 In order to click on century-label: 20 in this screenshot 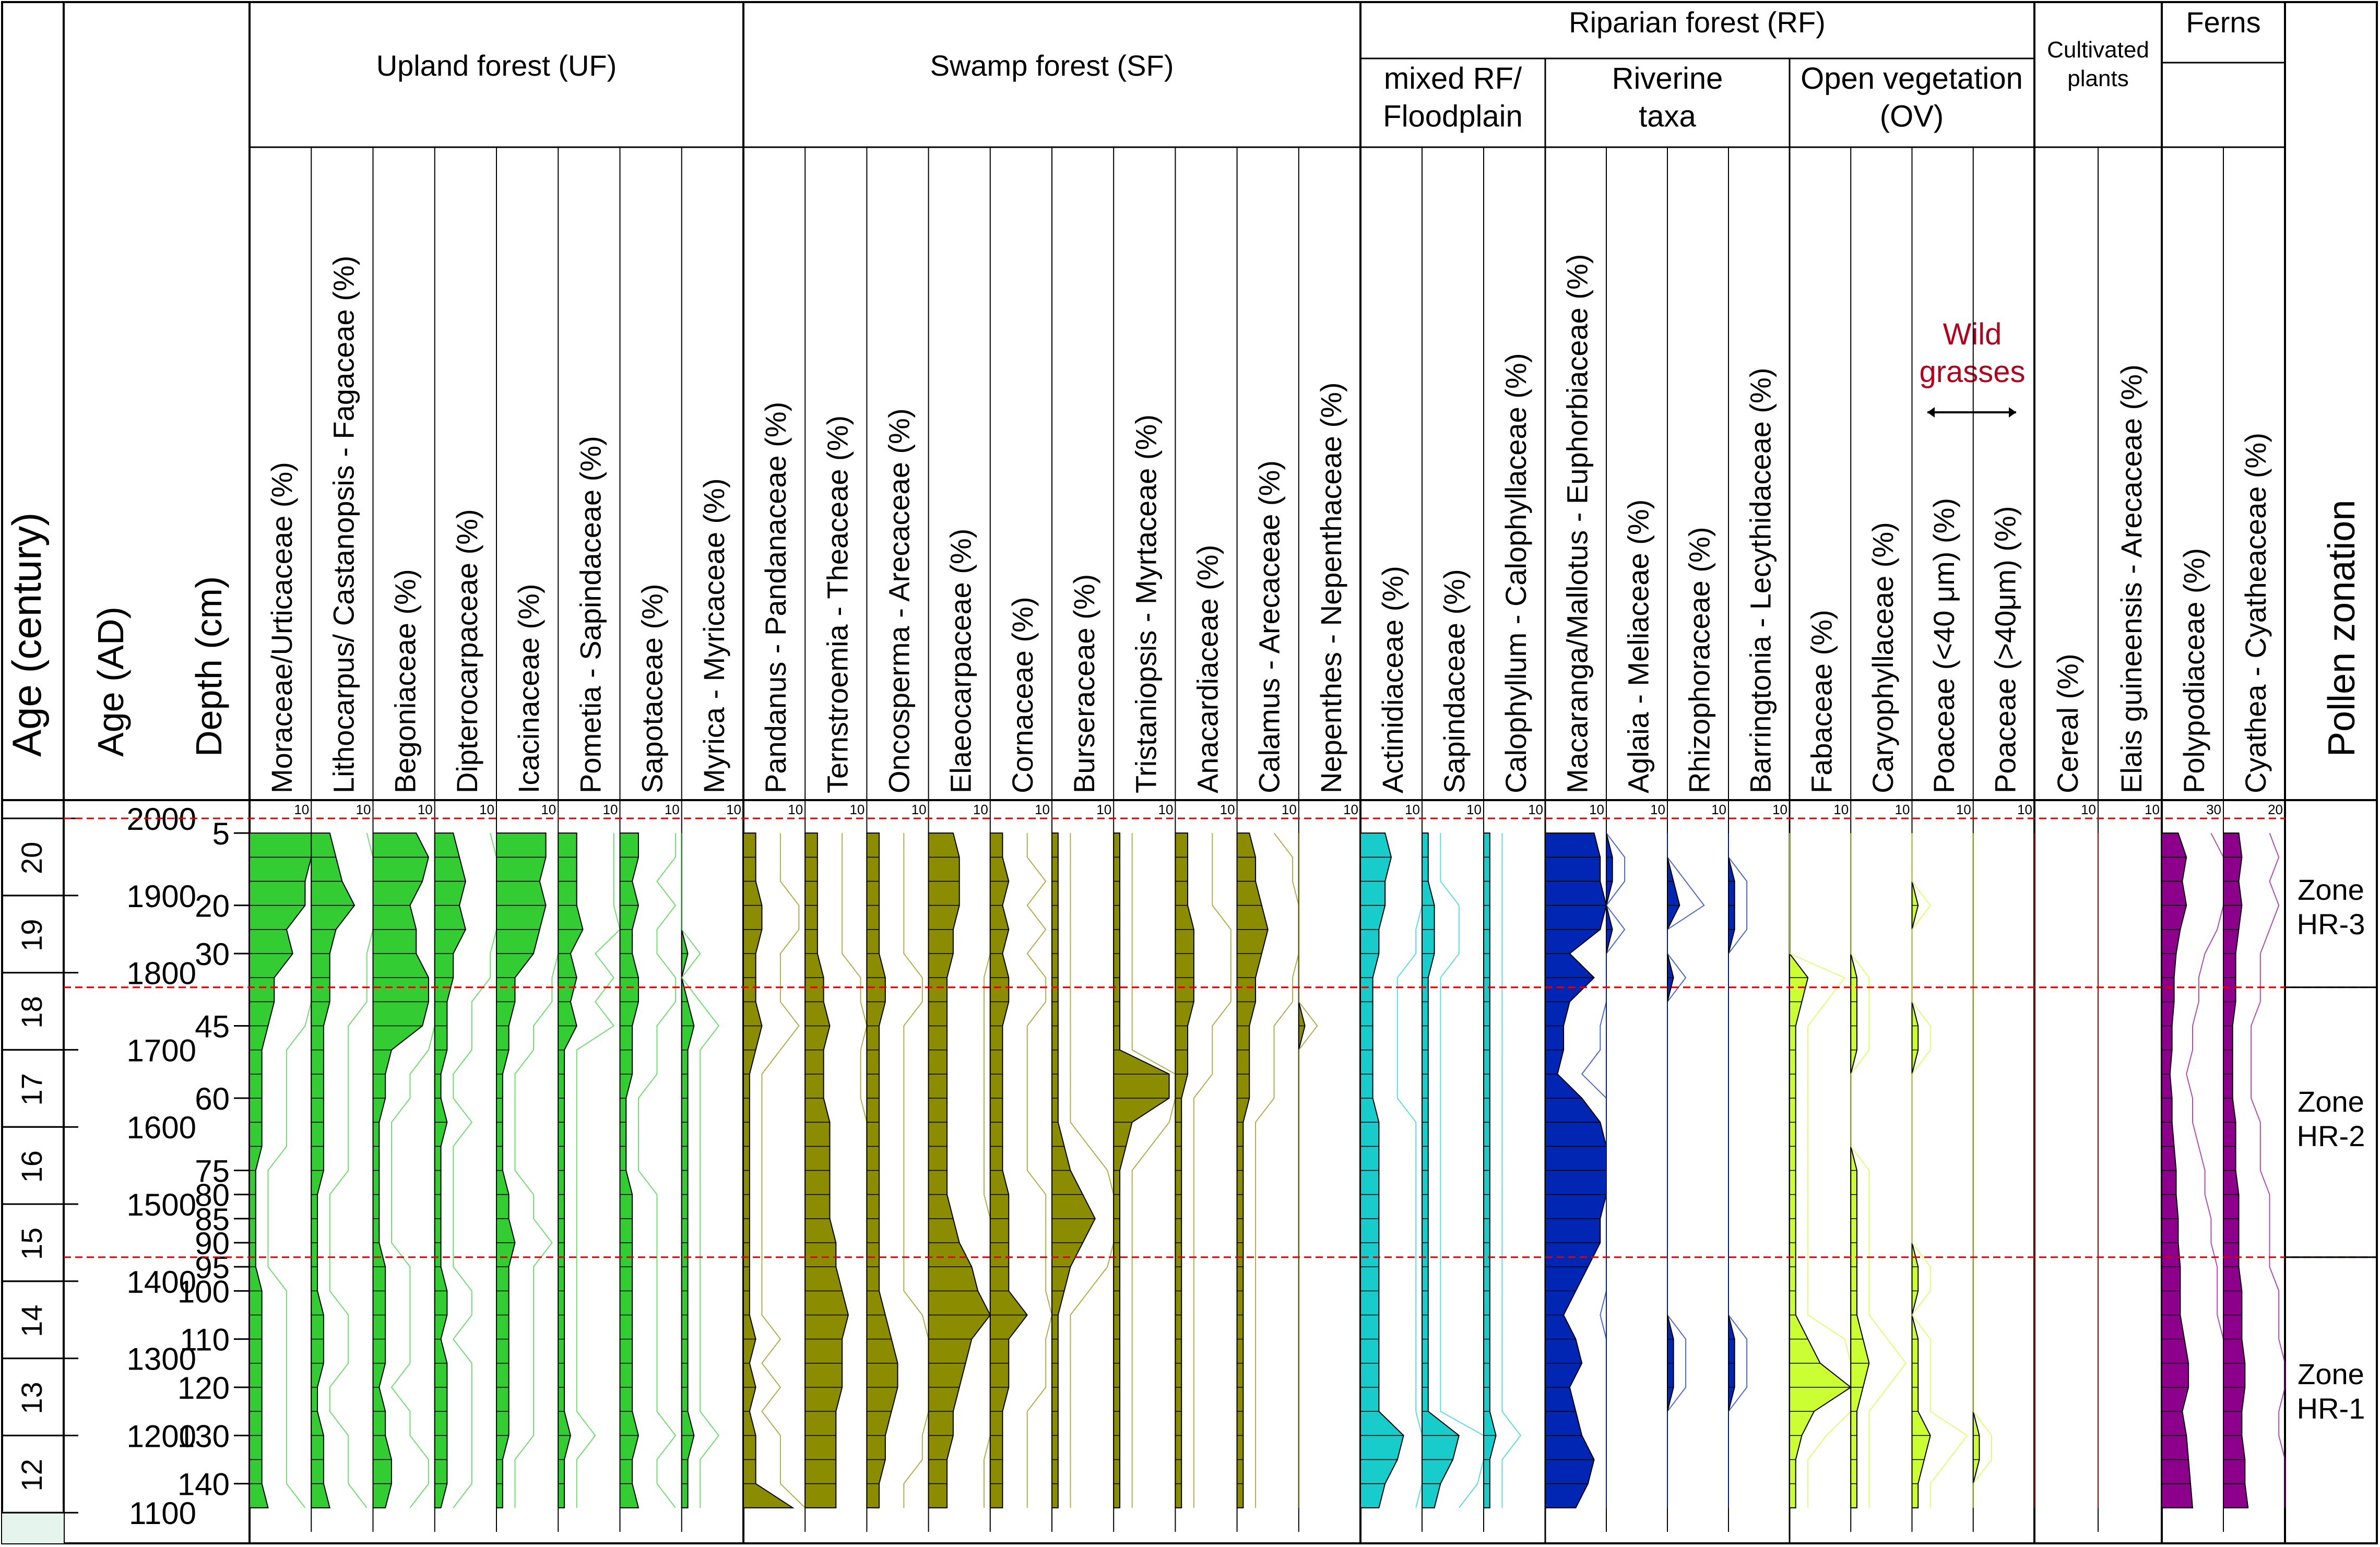, I will do `click(31, 858)`.